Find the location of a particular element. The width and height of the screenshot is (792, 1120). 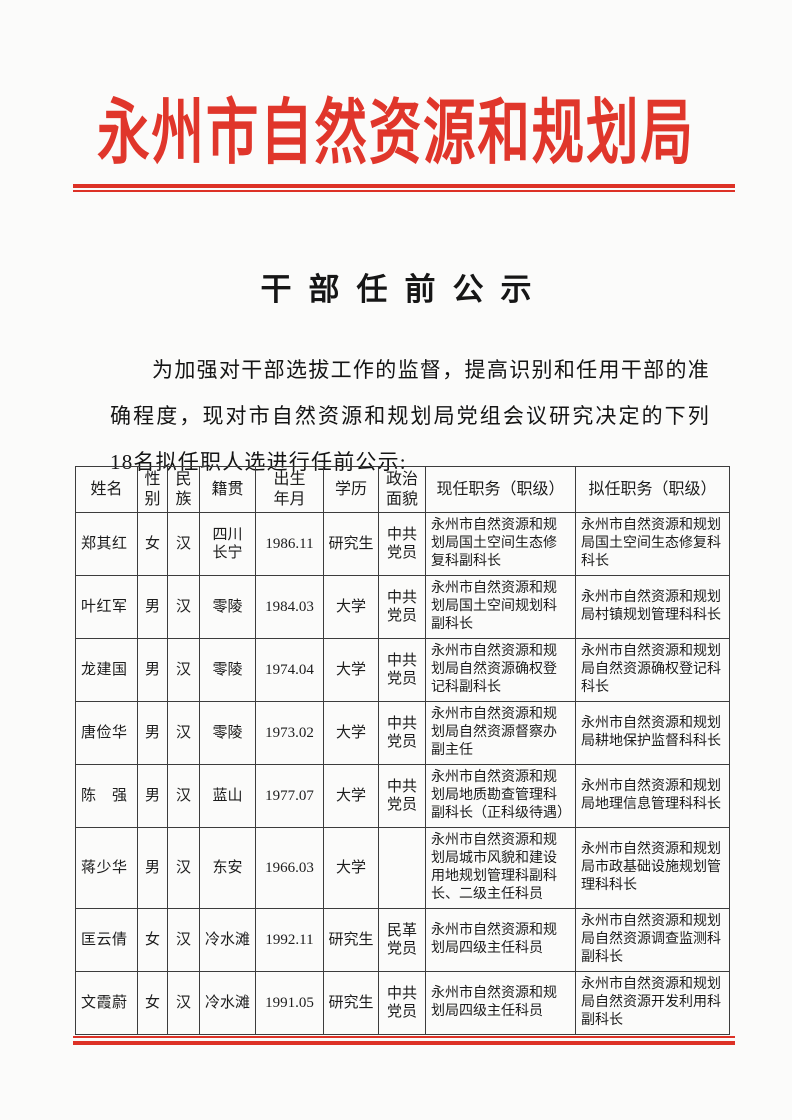

table-cell: 永州市自然资源和规划局自然资源调查监测科副科长 is located at coordinates (652, 940).